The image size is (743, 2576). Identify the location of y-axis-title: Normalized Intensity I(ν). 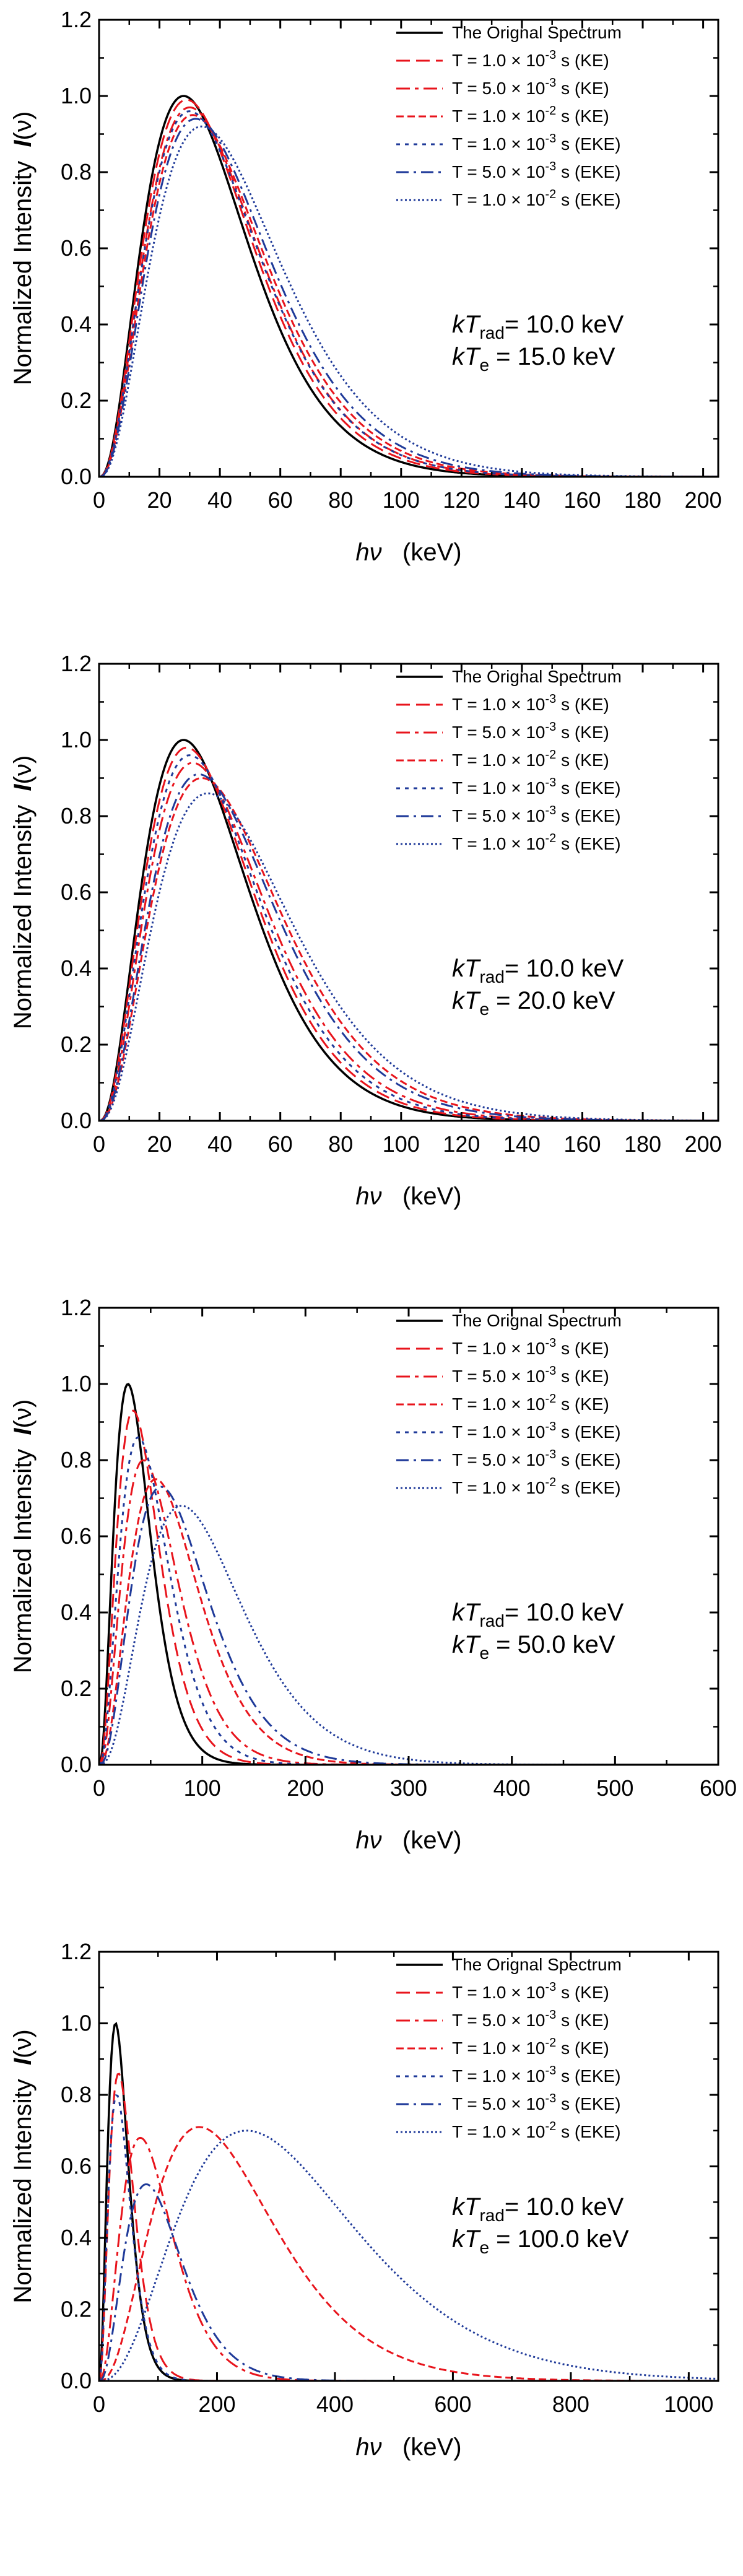
(23, 1536).